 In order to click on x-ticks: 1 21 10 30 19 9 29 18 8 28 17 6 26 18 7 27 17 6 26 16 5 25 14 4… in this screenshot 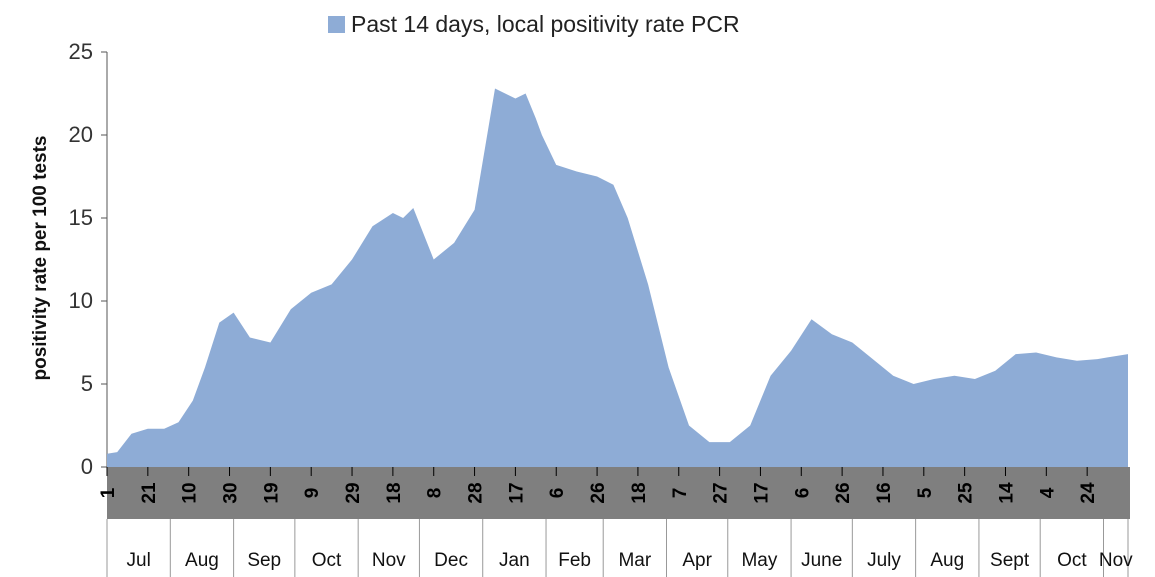, I will do `click(598, 485)`.